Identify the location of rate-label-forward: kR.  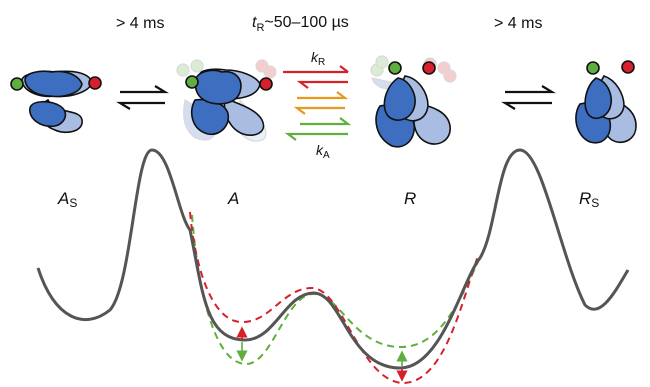
(318, 59).